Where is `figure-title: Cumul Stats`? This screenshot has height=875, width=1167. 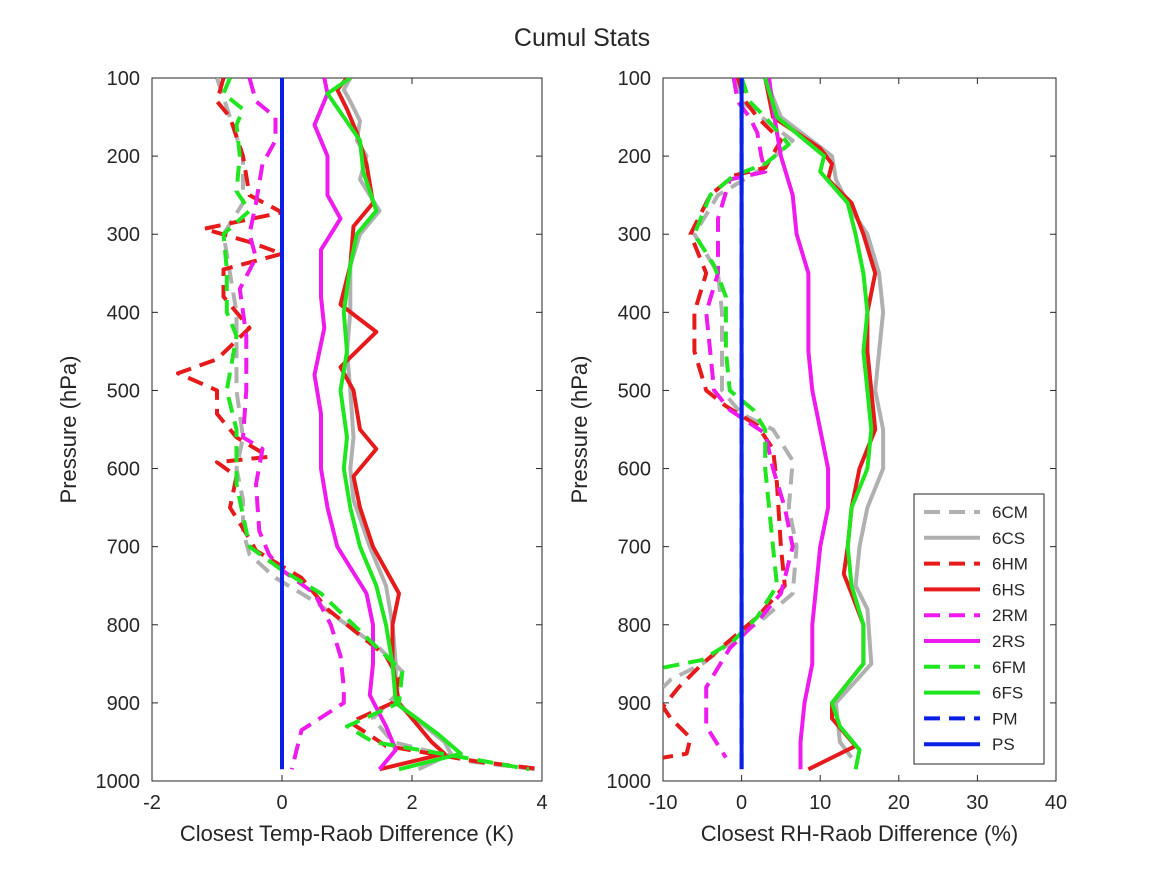 figure-title: Cumul Stats is located at coordinates (582, 38).